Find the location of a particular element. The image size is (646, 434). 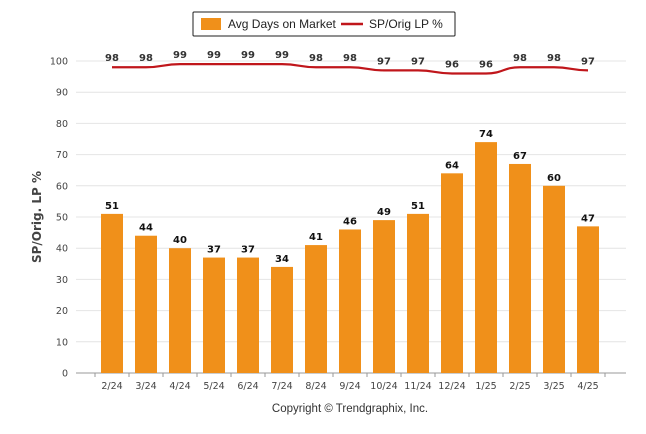

bar-value-label: 47 is located at coordinates (588, 218).